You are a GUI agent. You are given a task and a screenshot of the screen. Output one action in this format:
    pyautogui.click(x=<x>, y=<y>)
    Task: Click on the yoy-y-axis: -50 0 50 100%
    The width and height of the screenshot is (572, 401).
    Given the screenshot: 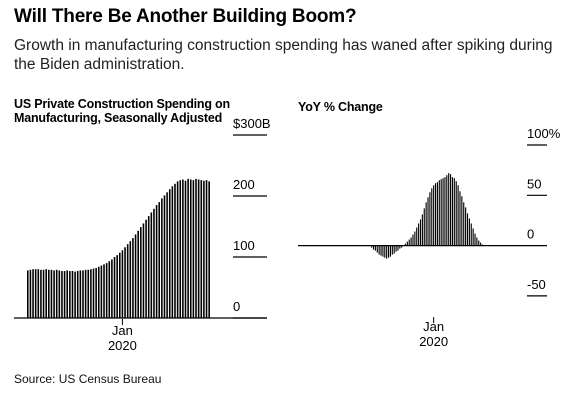 What is the action you would take?
    pyautogui.click(x=544, y=211)
    